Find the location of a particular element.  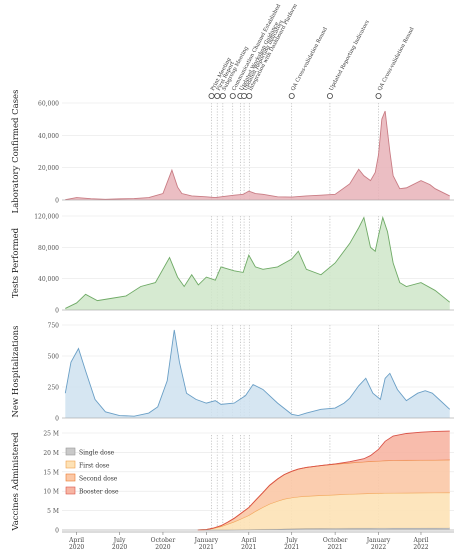

y-tick-label: 15 M is located at coordinates (51, 472).